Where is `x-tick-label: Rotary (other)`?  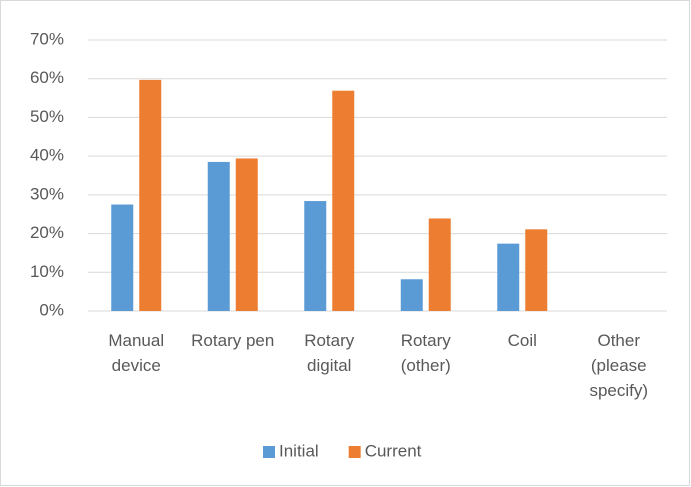 x-tick-label: Rotary (other) is located at coordinates (425, 353).